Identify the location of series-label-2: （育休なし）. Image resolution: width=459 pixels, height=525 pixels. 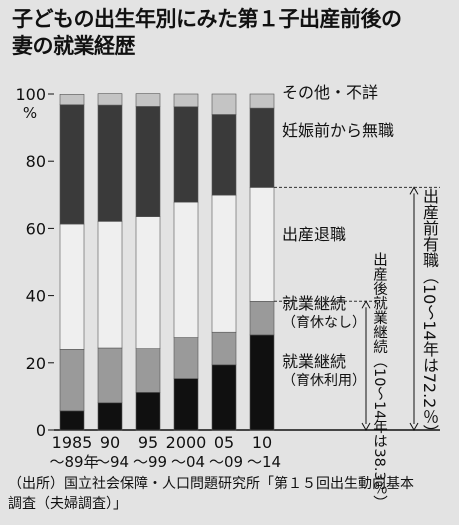
(324, 323).